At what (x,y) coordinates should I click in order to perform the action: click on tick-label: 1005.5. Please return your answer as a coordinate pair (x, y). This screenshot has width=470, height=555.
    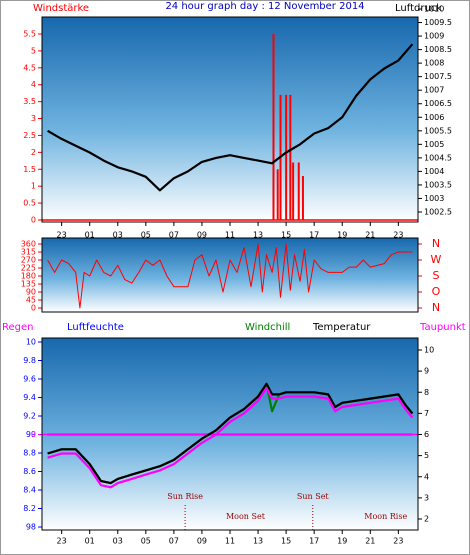
    Looking at the image, I should click on (438, 130).